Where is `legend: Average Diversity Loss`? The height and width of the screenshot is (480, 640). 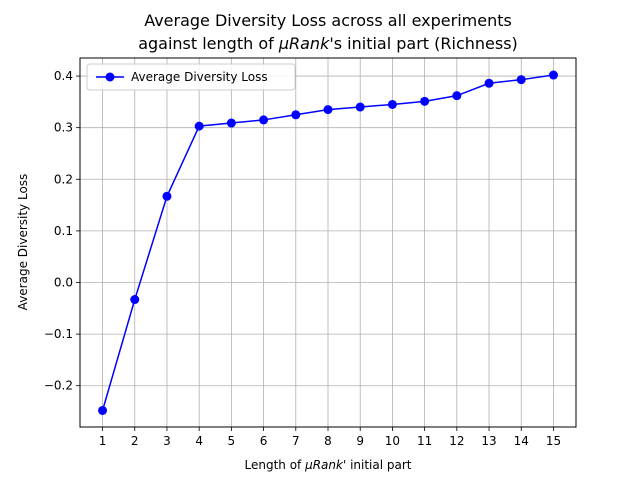 legend: Average Diversity Loss is located at coordinates (191, 77).